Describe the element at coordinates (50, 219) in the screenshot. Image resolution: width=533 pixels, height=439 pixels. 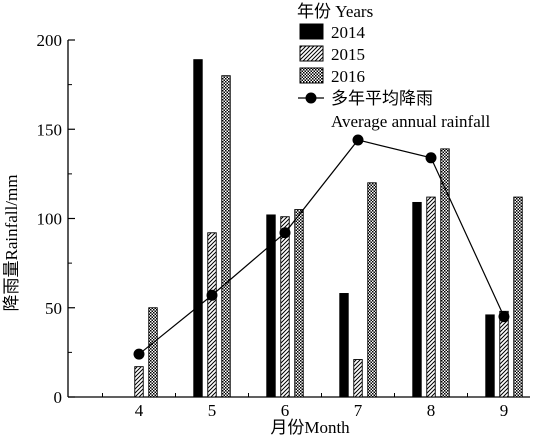
I see `y-tick-label: 100` at that location.